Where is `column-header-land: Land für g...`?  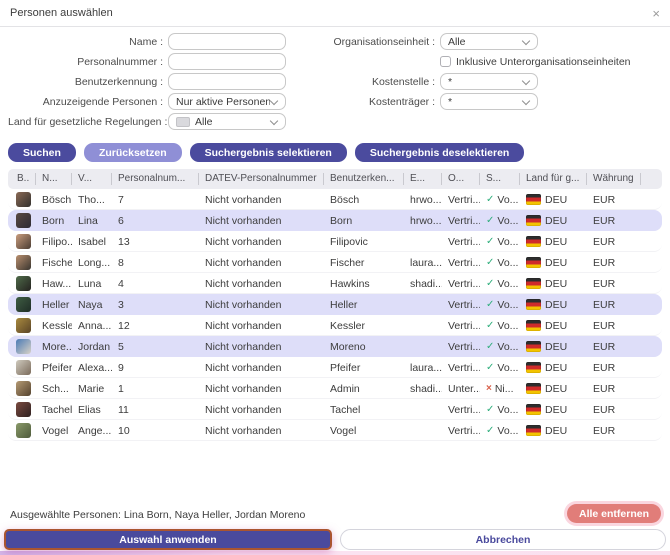 column-header-land: Land für g... is located at coordinates (553, 179).